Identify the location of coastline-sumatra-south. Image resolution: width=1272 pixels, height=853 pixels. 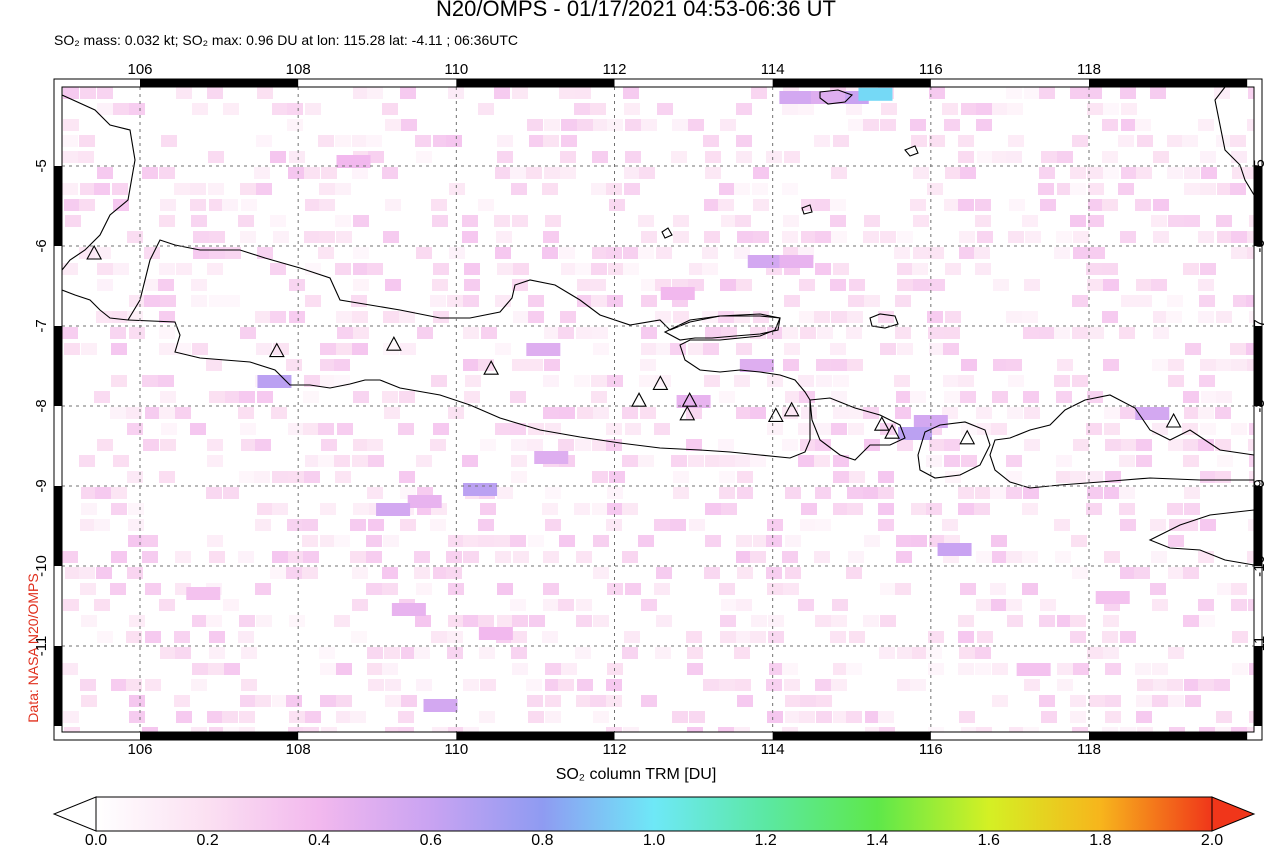
(95, 305).